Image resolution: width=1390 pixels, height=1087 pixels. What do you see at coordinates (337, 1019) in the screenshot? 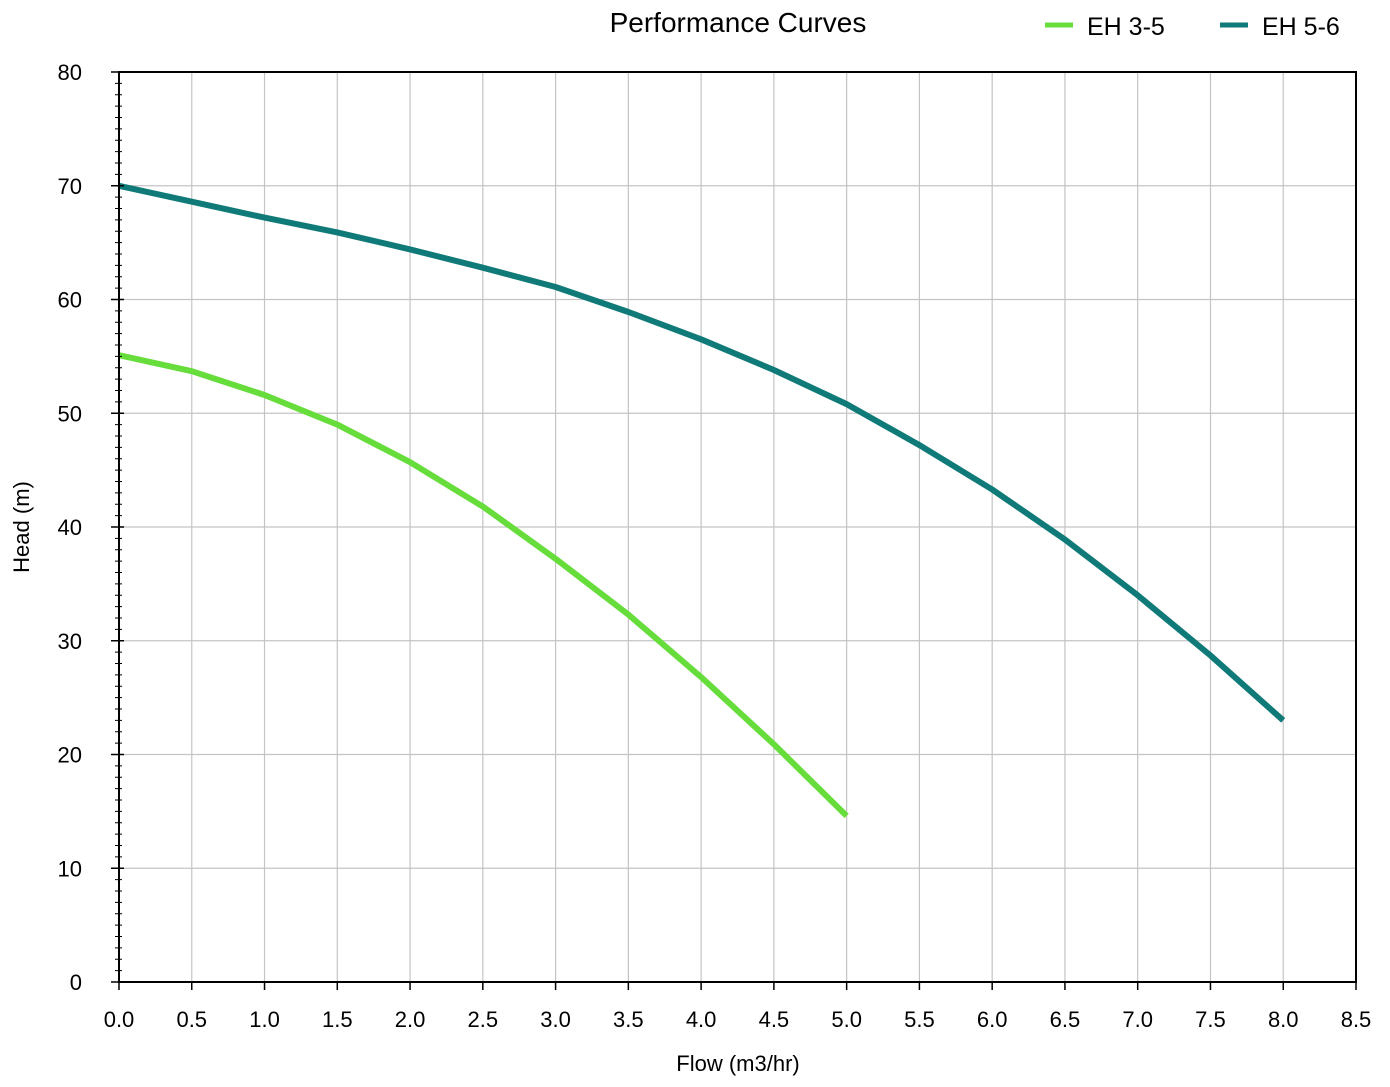
I see `x-tick-label: 1.5` at bounding box center [337, 1019].